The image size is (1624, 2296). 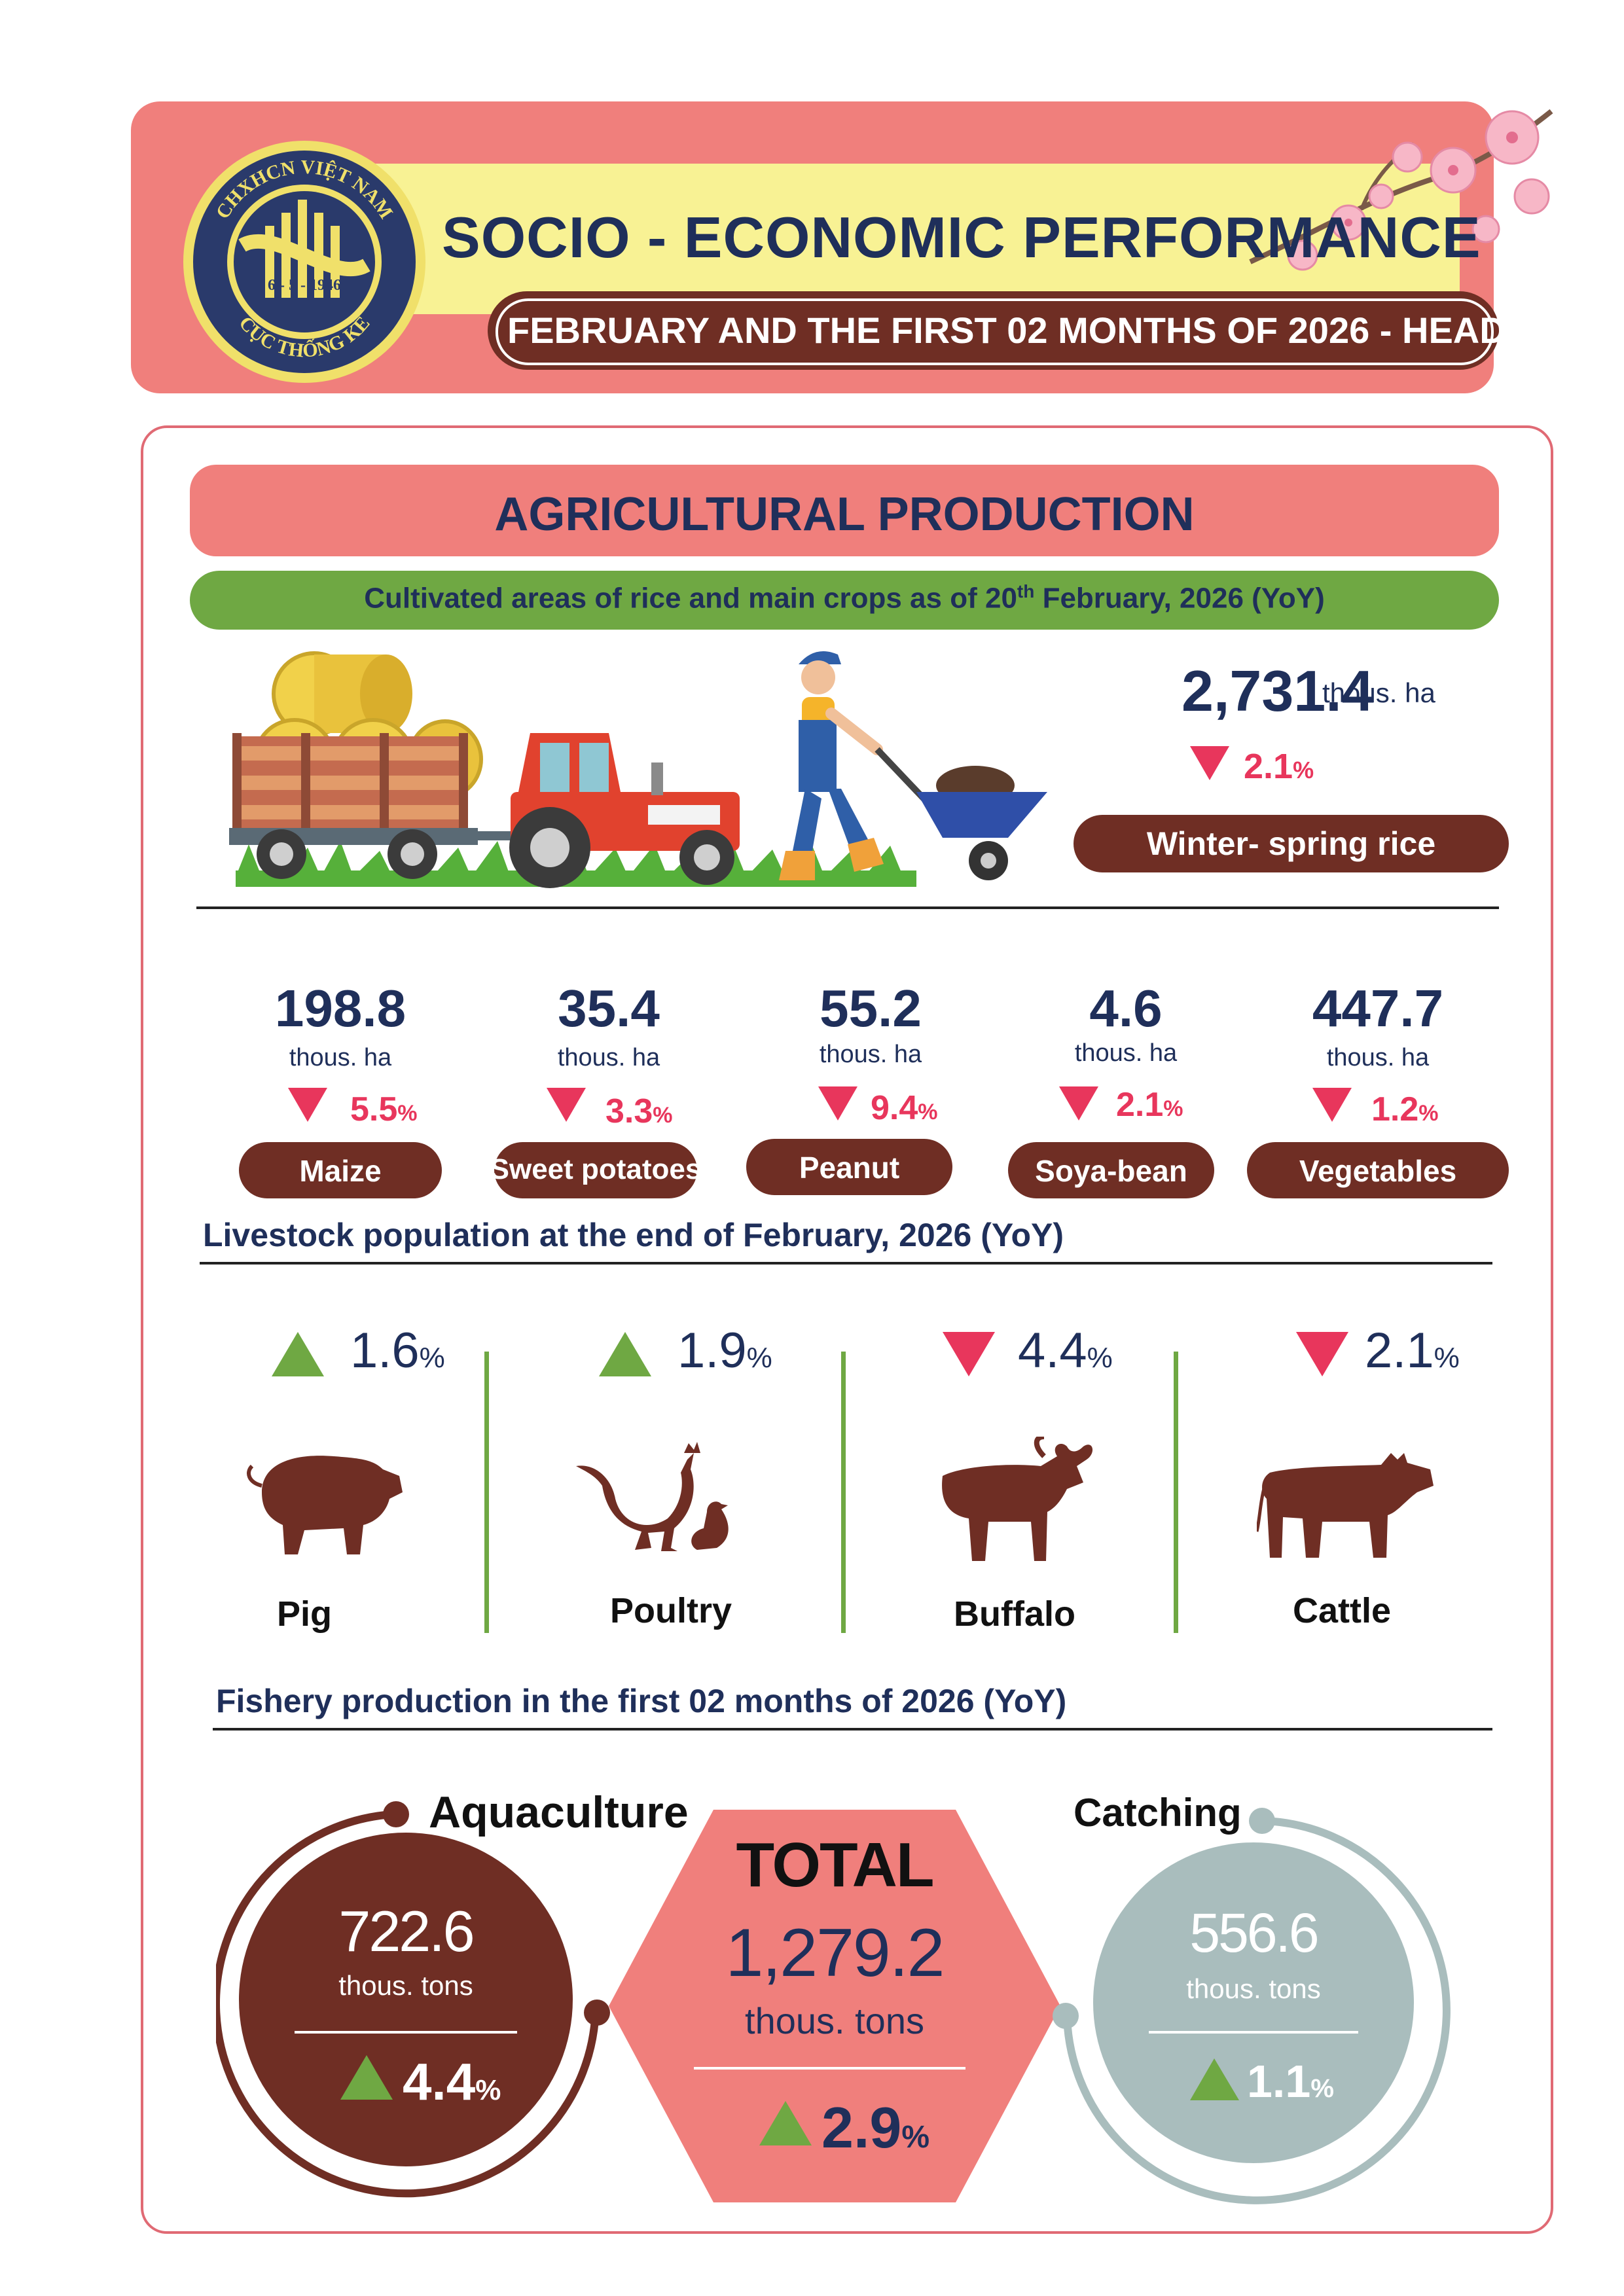 I want to click on catching-ring-dot, so click(x=1066, y=2016).